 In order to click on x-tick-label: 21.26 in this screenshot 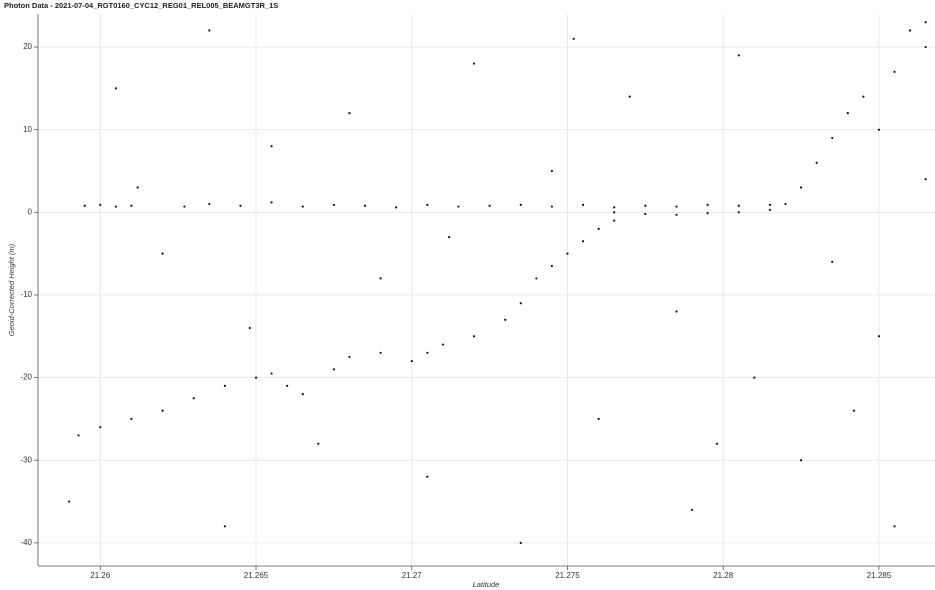, I will do `click(100, 575)`.